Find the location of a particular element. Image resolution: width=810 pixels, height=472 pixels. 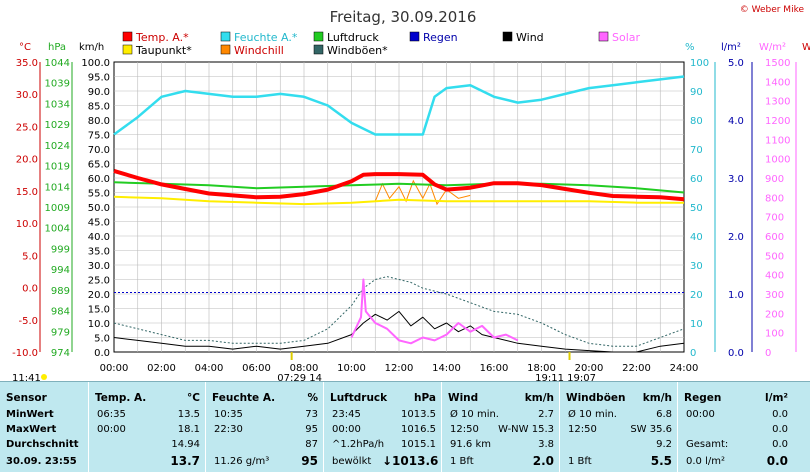

hpa-tick: 989 is located at coordinates (60, 291).